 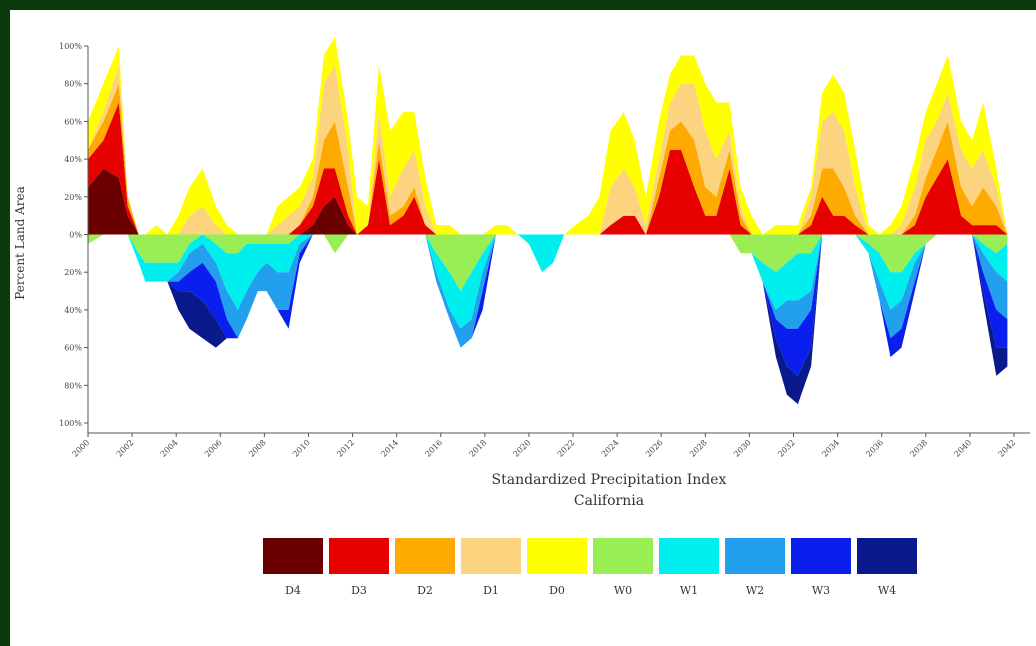 What do you see at coordinates (821, 590) in the screenshot?
I see `legend-label: W3` at bounding box center [821, 590].